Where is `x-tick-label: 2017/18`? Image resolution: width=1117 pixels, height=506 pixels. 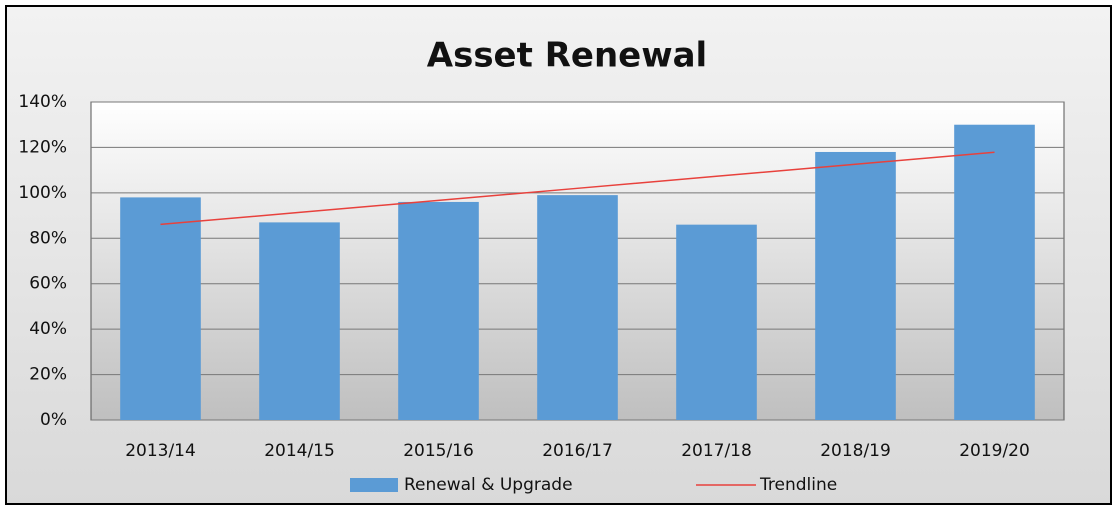 x-tick-label: 2017/18 is located at coordinates (716, 451).